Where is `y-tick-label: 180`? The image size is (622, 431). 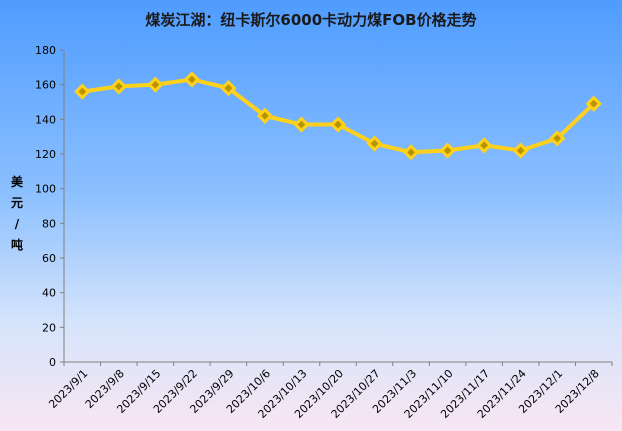
y-tick-label: 180 is located at coordinates (45, 50).